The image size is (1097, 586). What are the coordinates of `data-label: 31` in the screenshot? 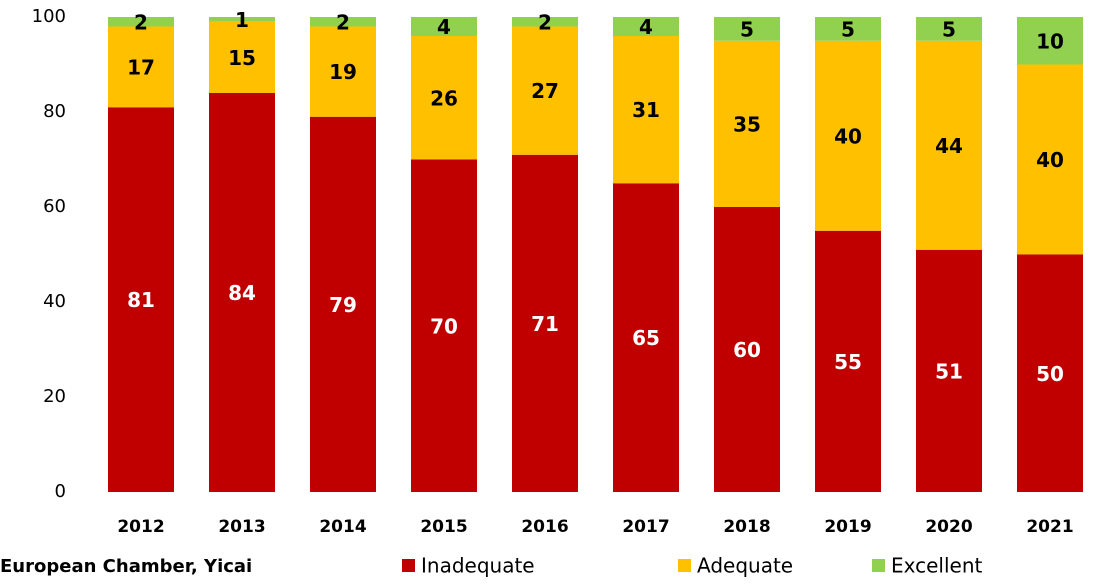 It's located at (646, 110).